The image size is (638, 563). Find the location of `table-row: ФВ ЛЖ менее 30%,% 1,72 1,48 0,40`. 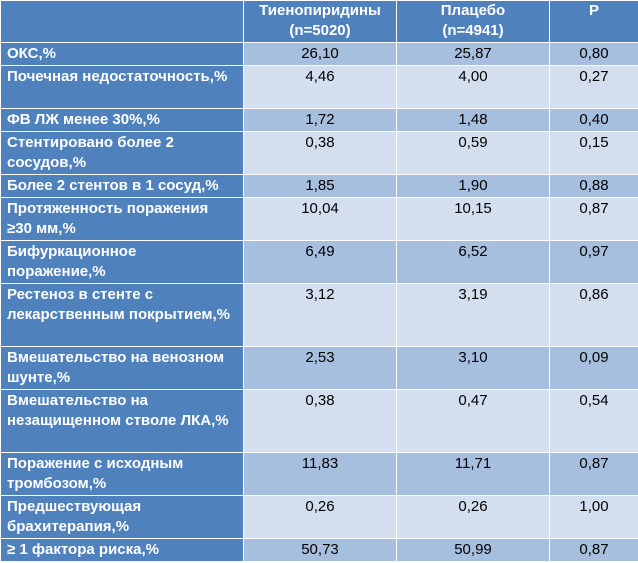

table-row: ФВ ЛЖ менее 30%,% 1,72 1,48 0,40 is located at coordinates (319, 120).